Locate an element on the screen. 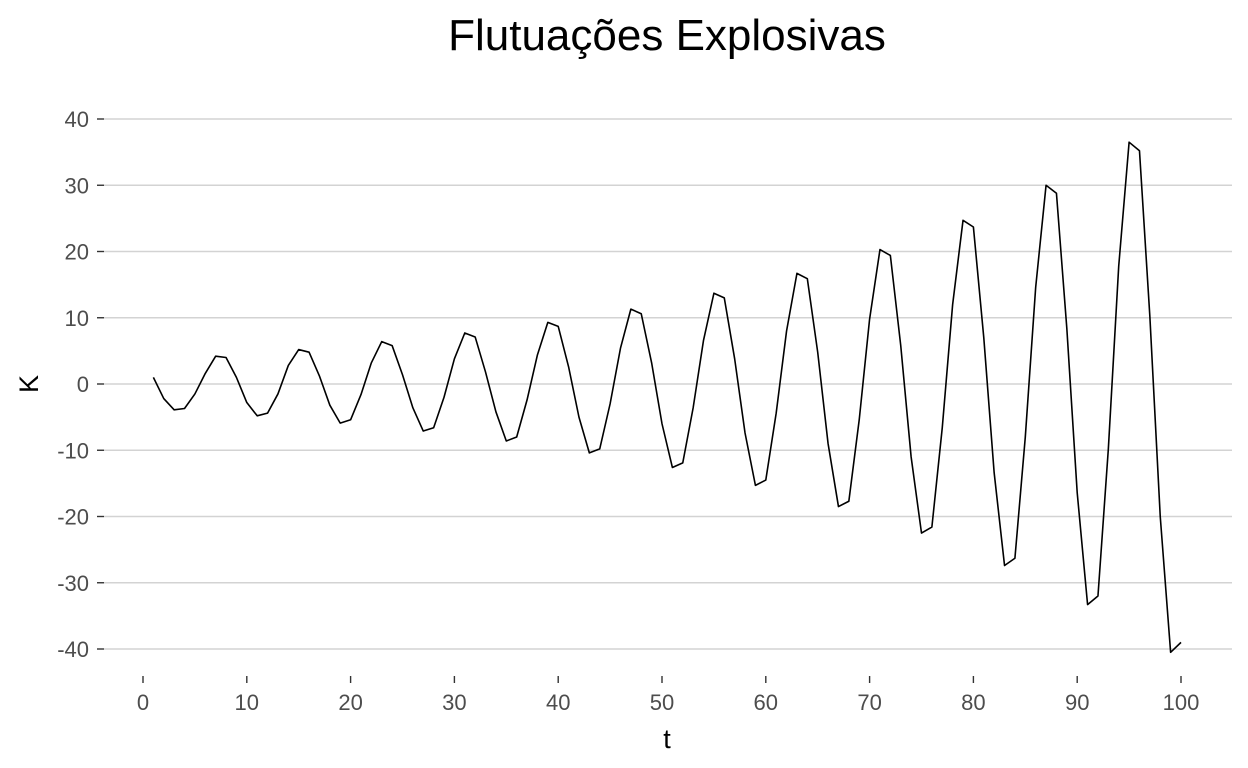 The width and height of the screenshot is (1248, 768). y-axis: -40 -30 -20 -10 0 10 20 30 40 is located at coordinates (80, 384).